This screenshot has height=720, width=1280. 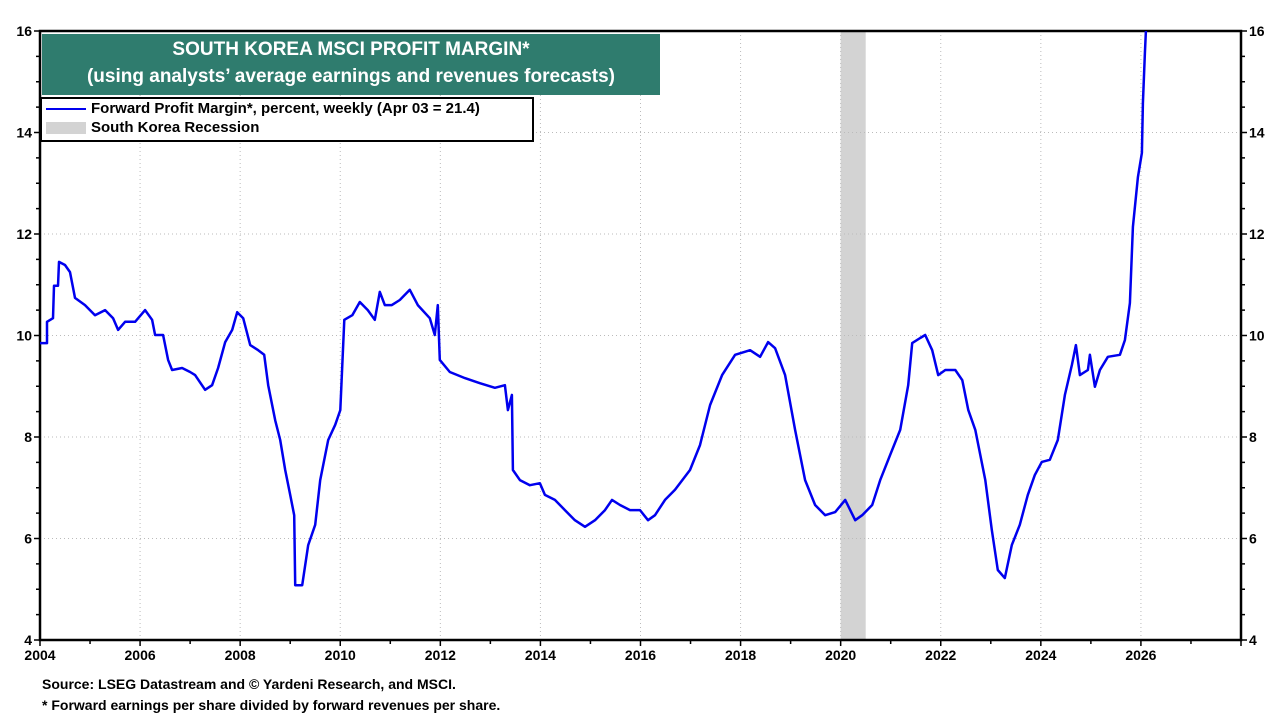 What do you see at coordinates (1257, 234) in the screenshot?
I see `y-tick-label-right: 12` at bounding box center [1257, 234].